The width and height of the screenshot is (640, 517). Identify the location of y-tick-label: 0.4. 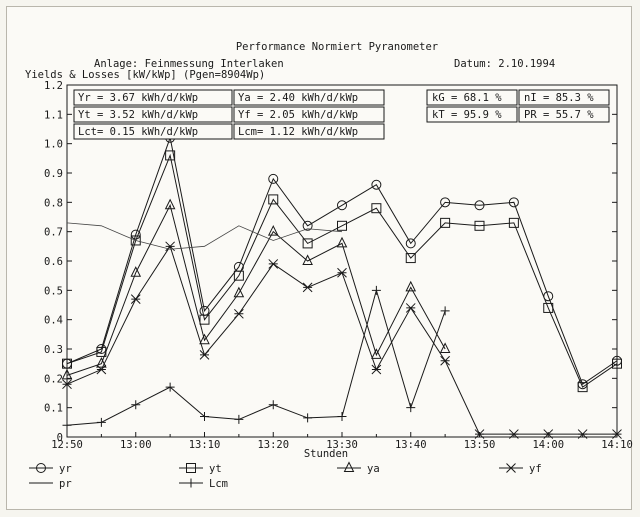
(53, 321).